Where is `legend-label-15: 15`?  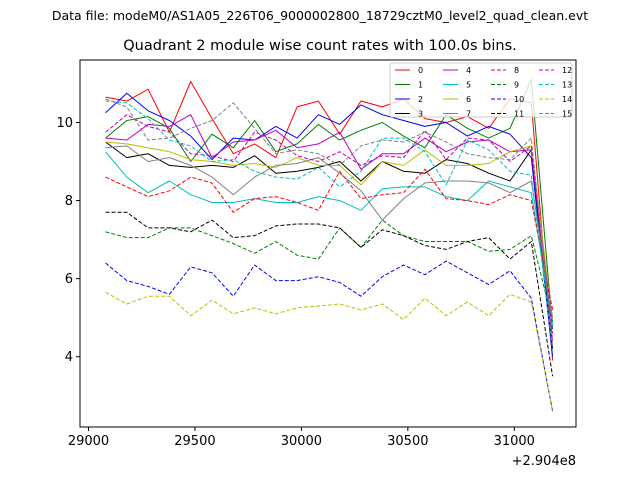 legend-label-15: 15 is located at coordinates (567, 114).